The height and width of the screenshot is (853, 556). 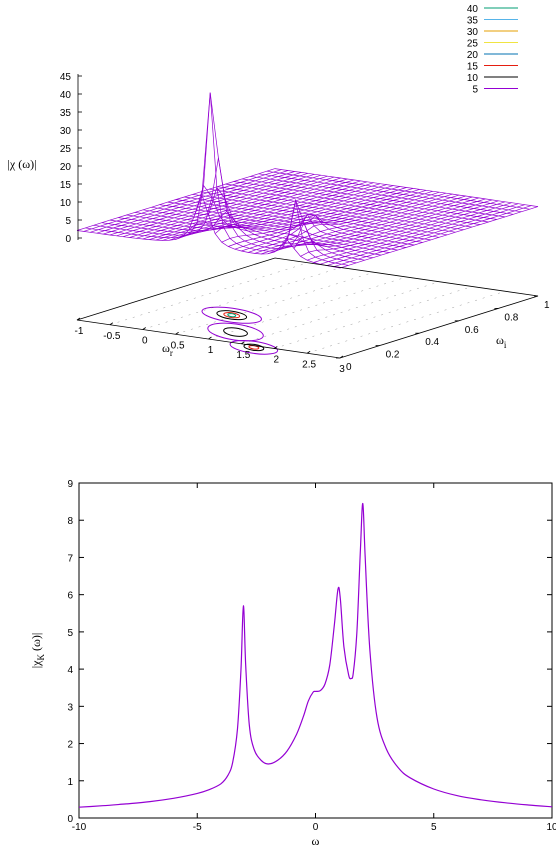 I want to click on legend-label: 5, so click(x=475, y=90).